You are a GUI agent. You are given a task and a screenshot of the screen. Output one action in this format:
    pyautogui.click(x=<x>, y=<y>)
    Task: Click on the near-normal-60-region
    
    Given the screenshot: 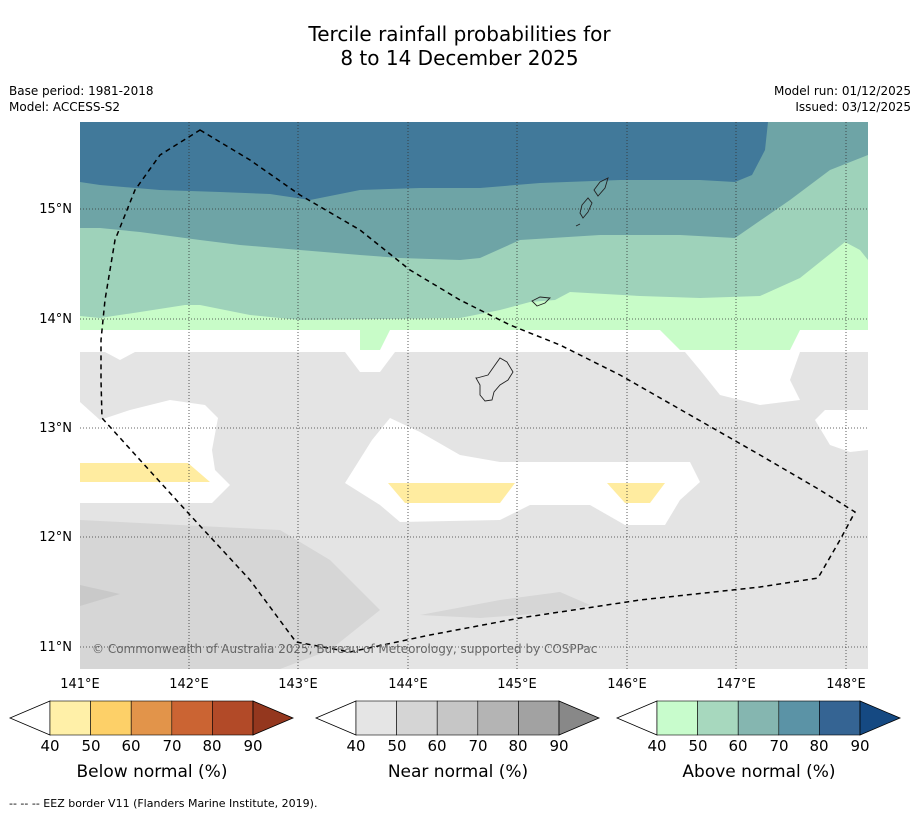 What is the action you would take?
    pyautogui.click(x=100, y=595)
    